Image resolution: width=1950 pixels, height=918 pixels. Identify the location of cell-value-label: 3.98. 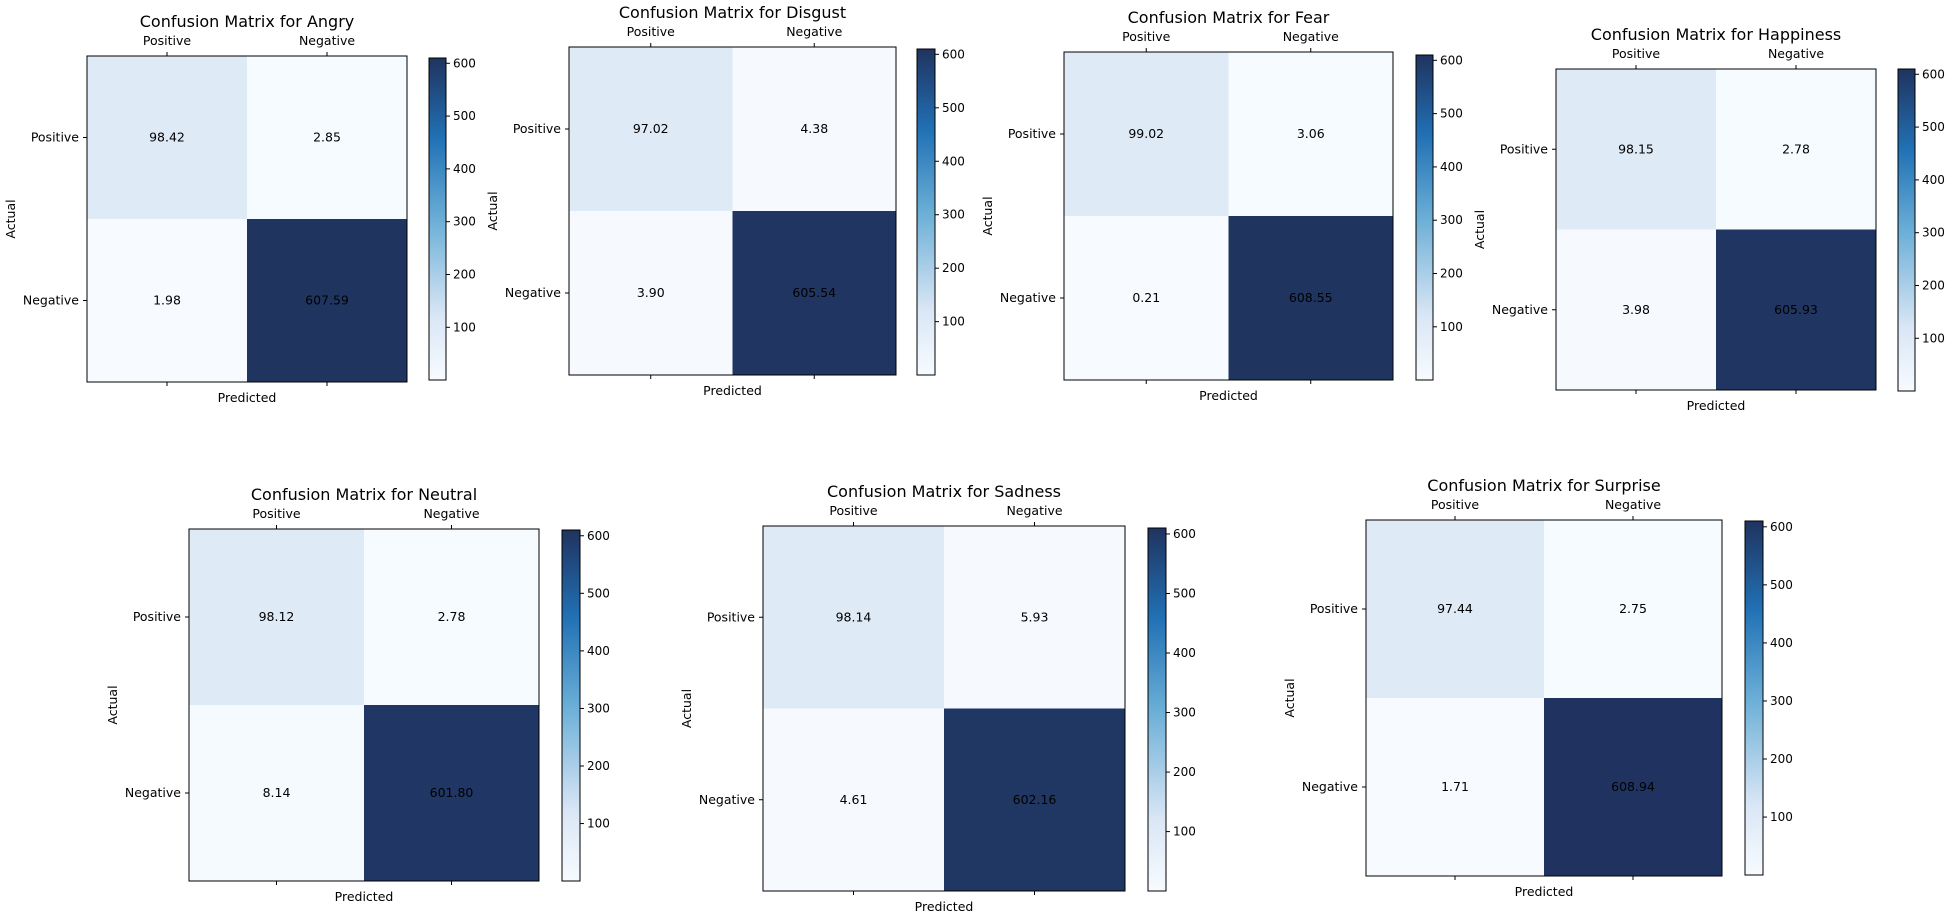
(1636, 309).